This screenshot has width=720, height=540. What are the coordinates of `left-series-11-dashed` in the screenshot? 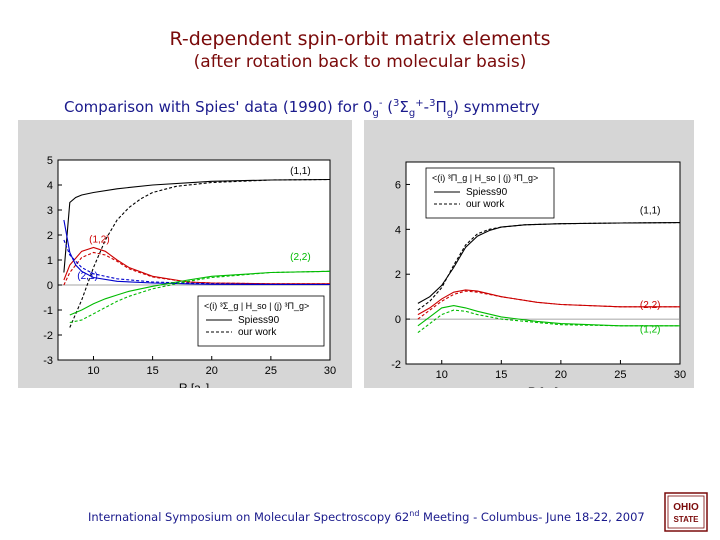 It's located at (200, 253).